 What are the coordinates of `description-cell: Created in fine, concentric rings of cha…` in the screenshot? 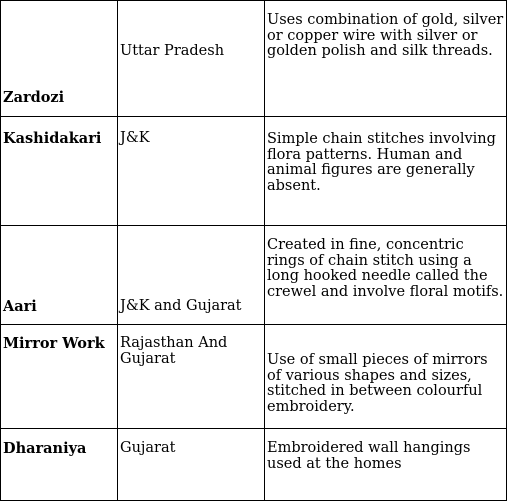 It's located at (385, 275).